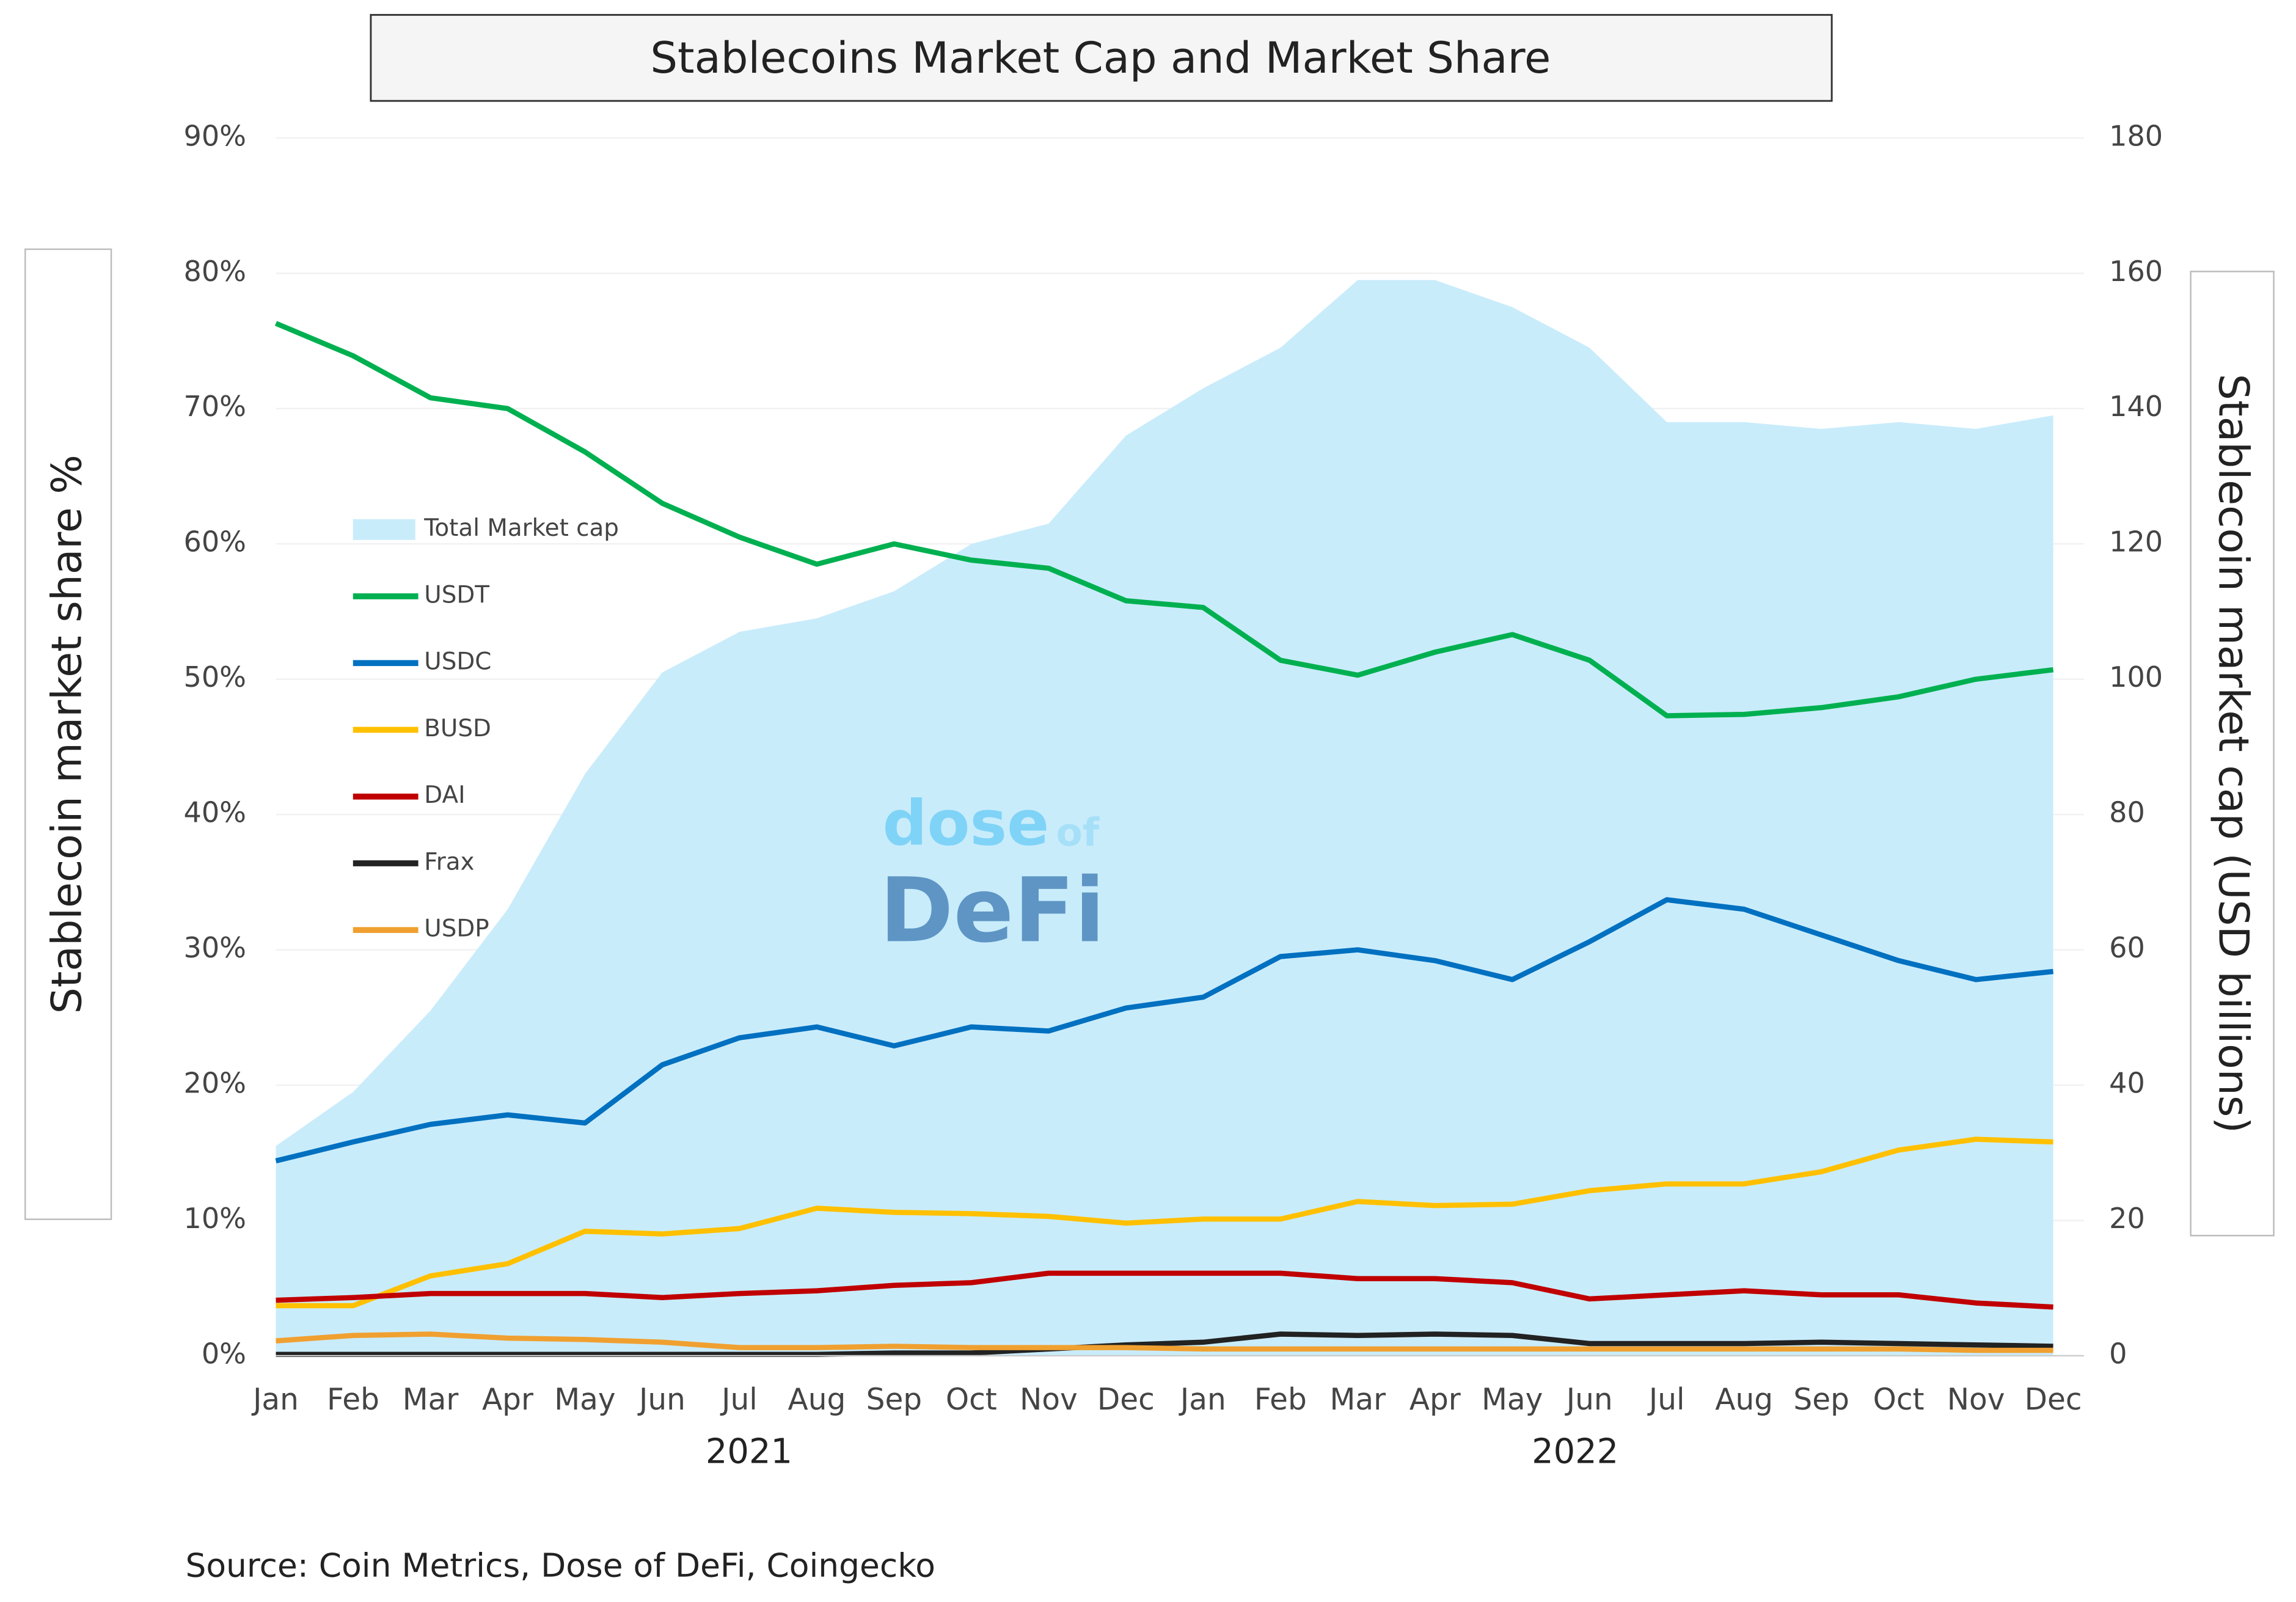 The width and height of the screenshot is (2296, 1602). I want to click on y-tick-label: 60%, so click(214, 541).